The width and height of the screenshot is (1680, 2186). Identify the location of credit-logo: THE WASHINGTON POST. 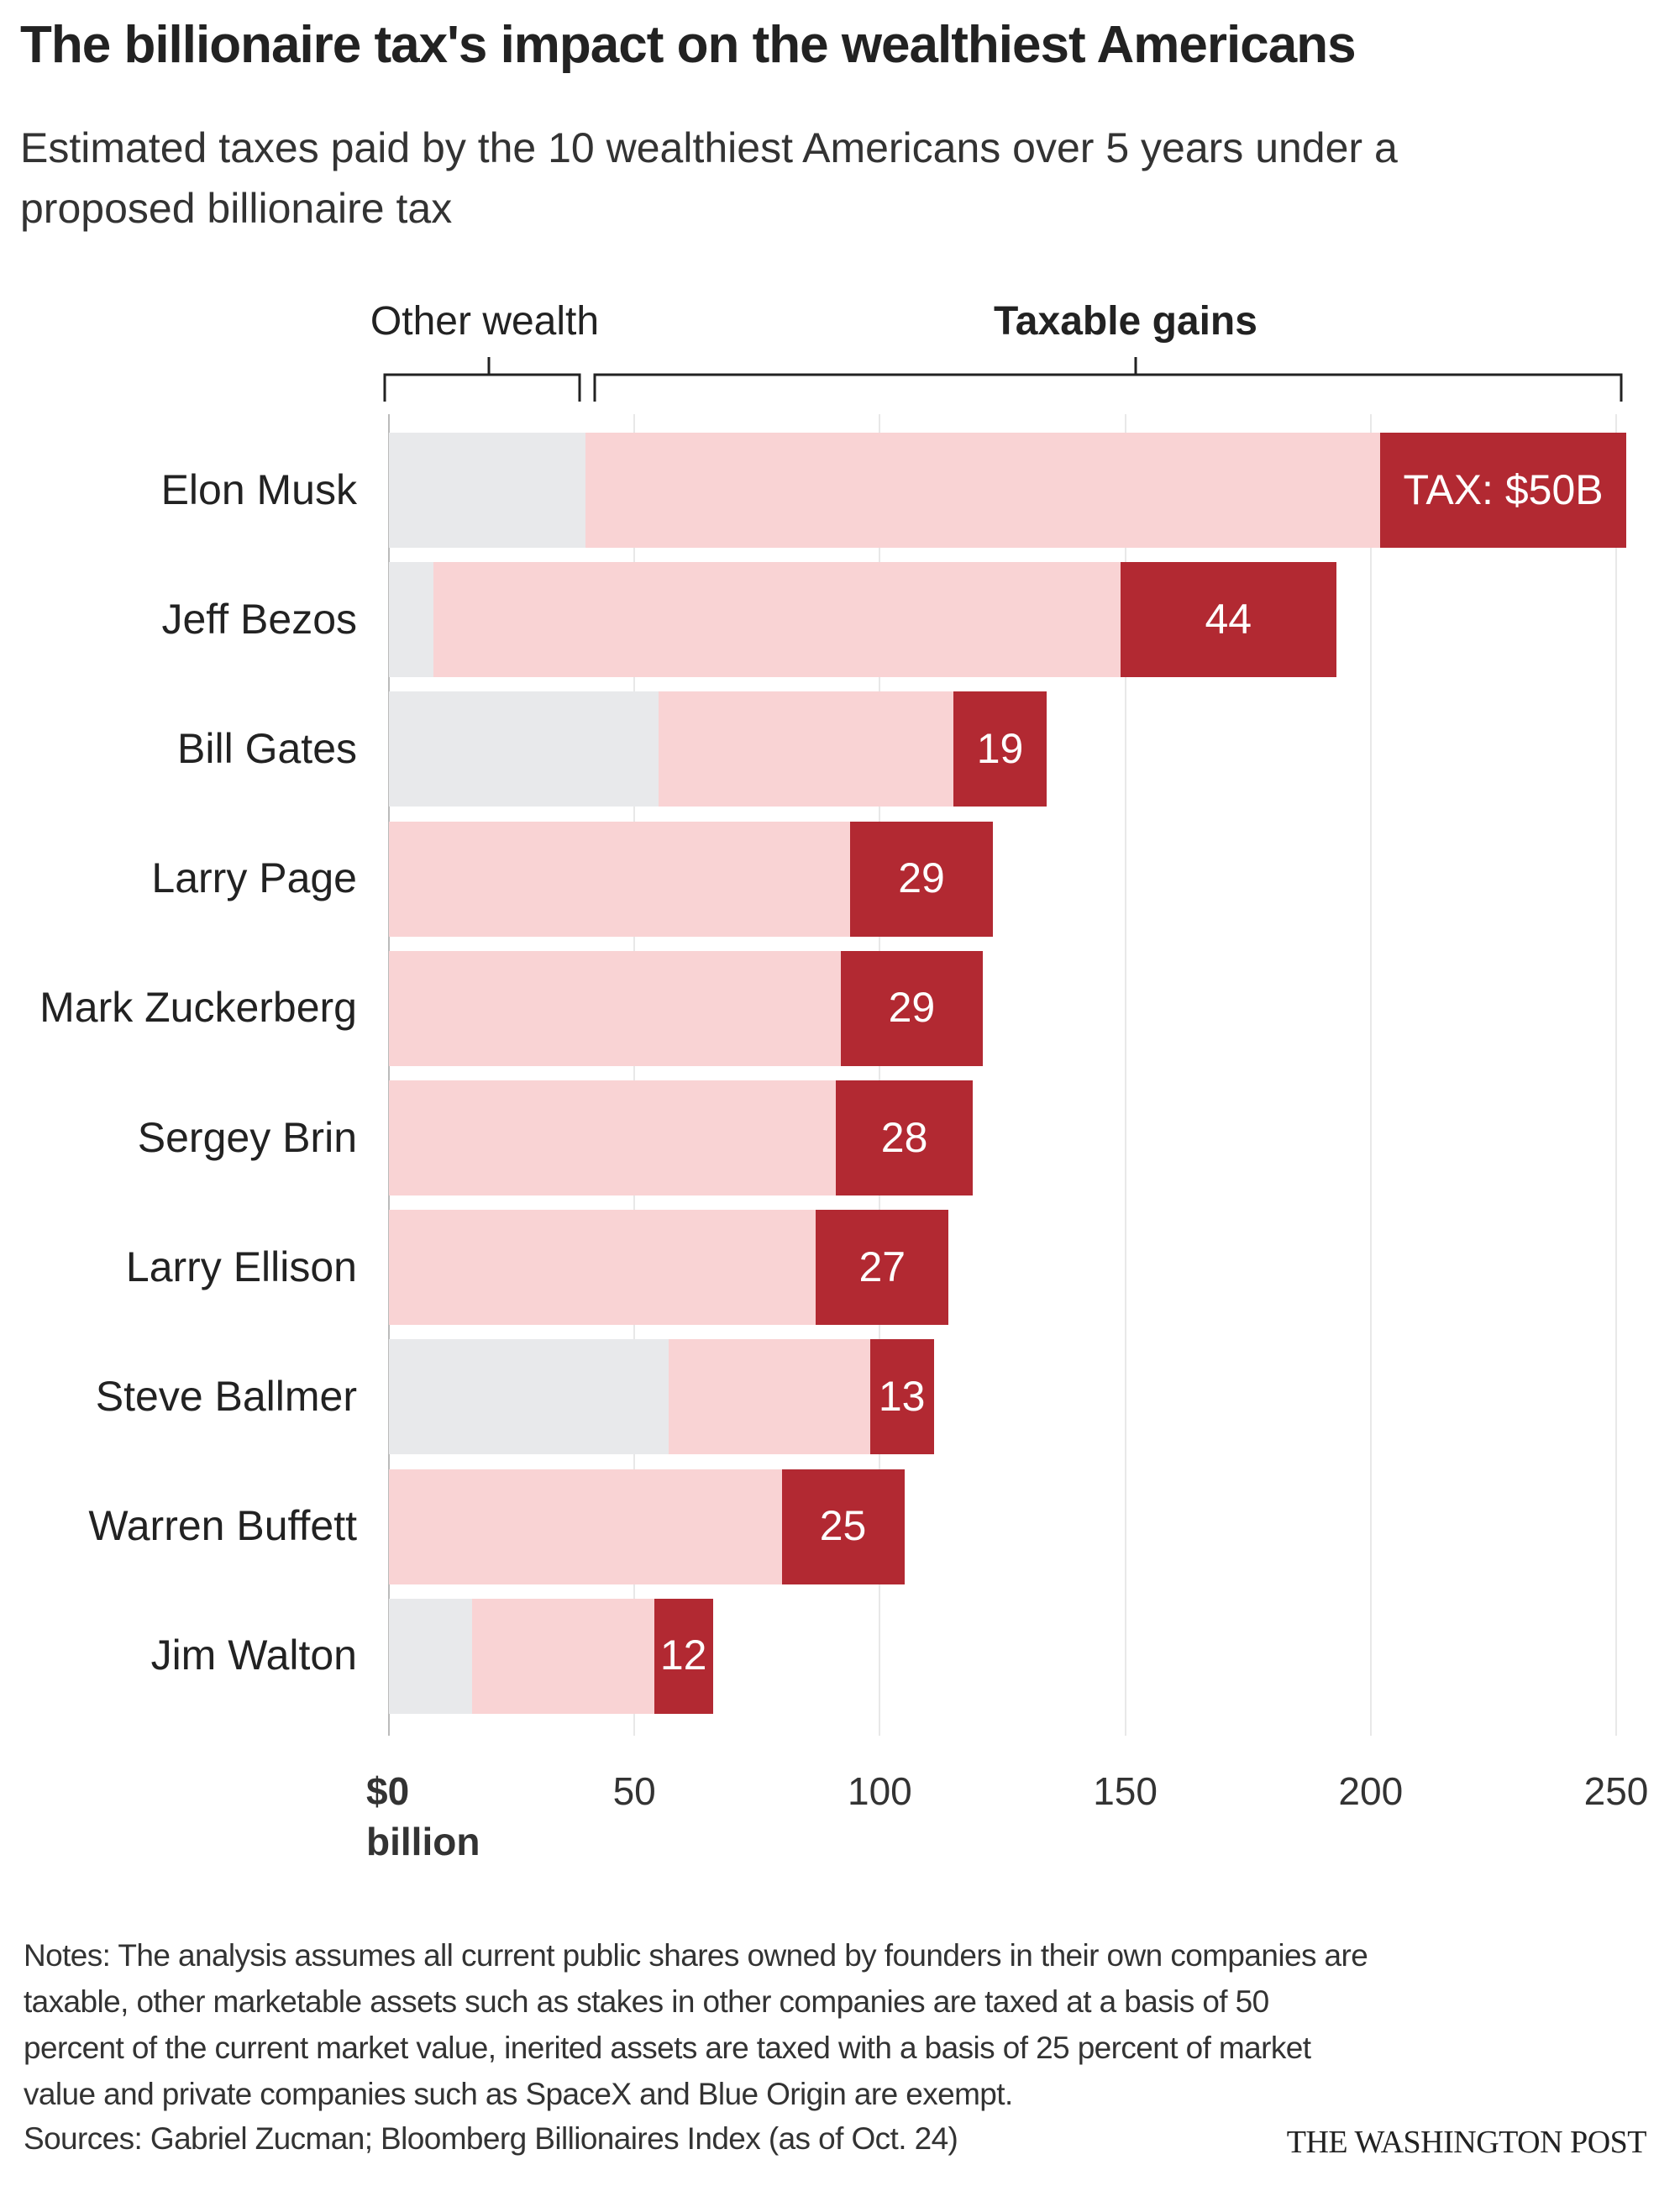
(1466, 2142).